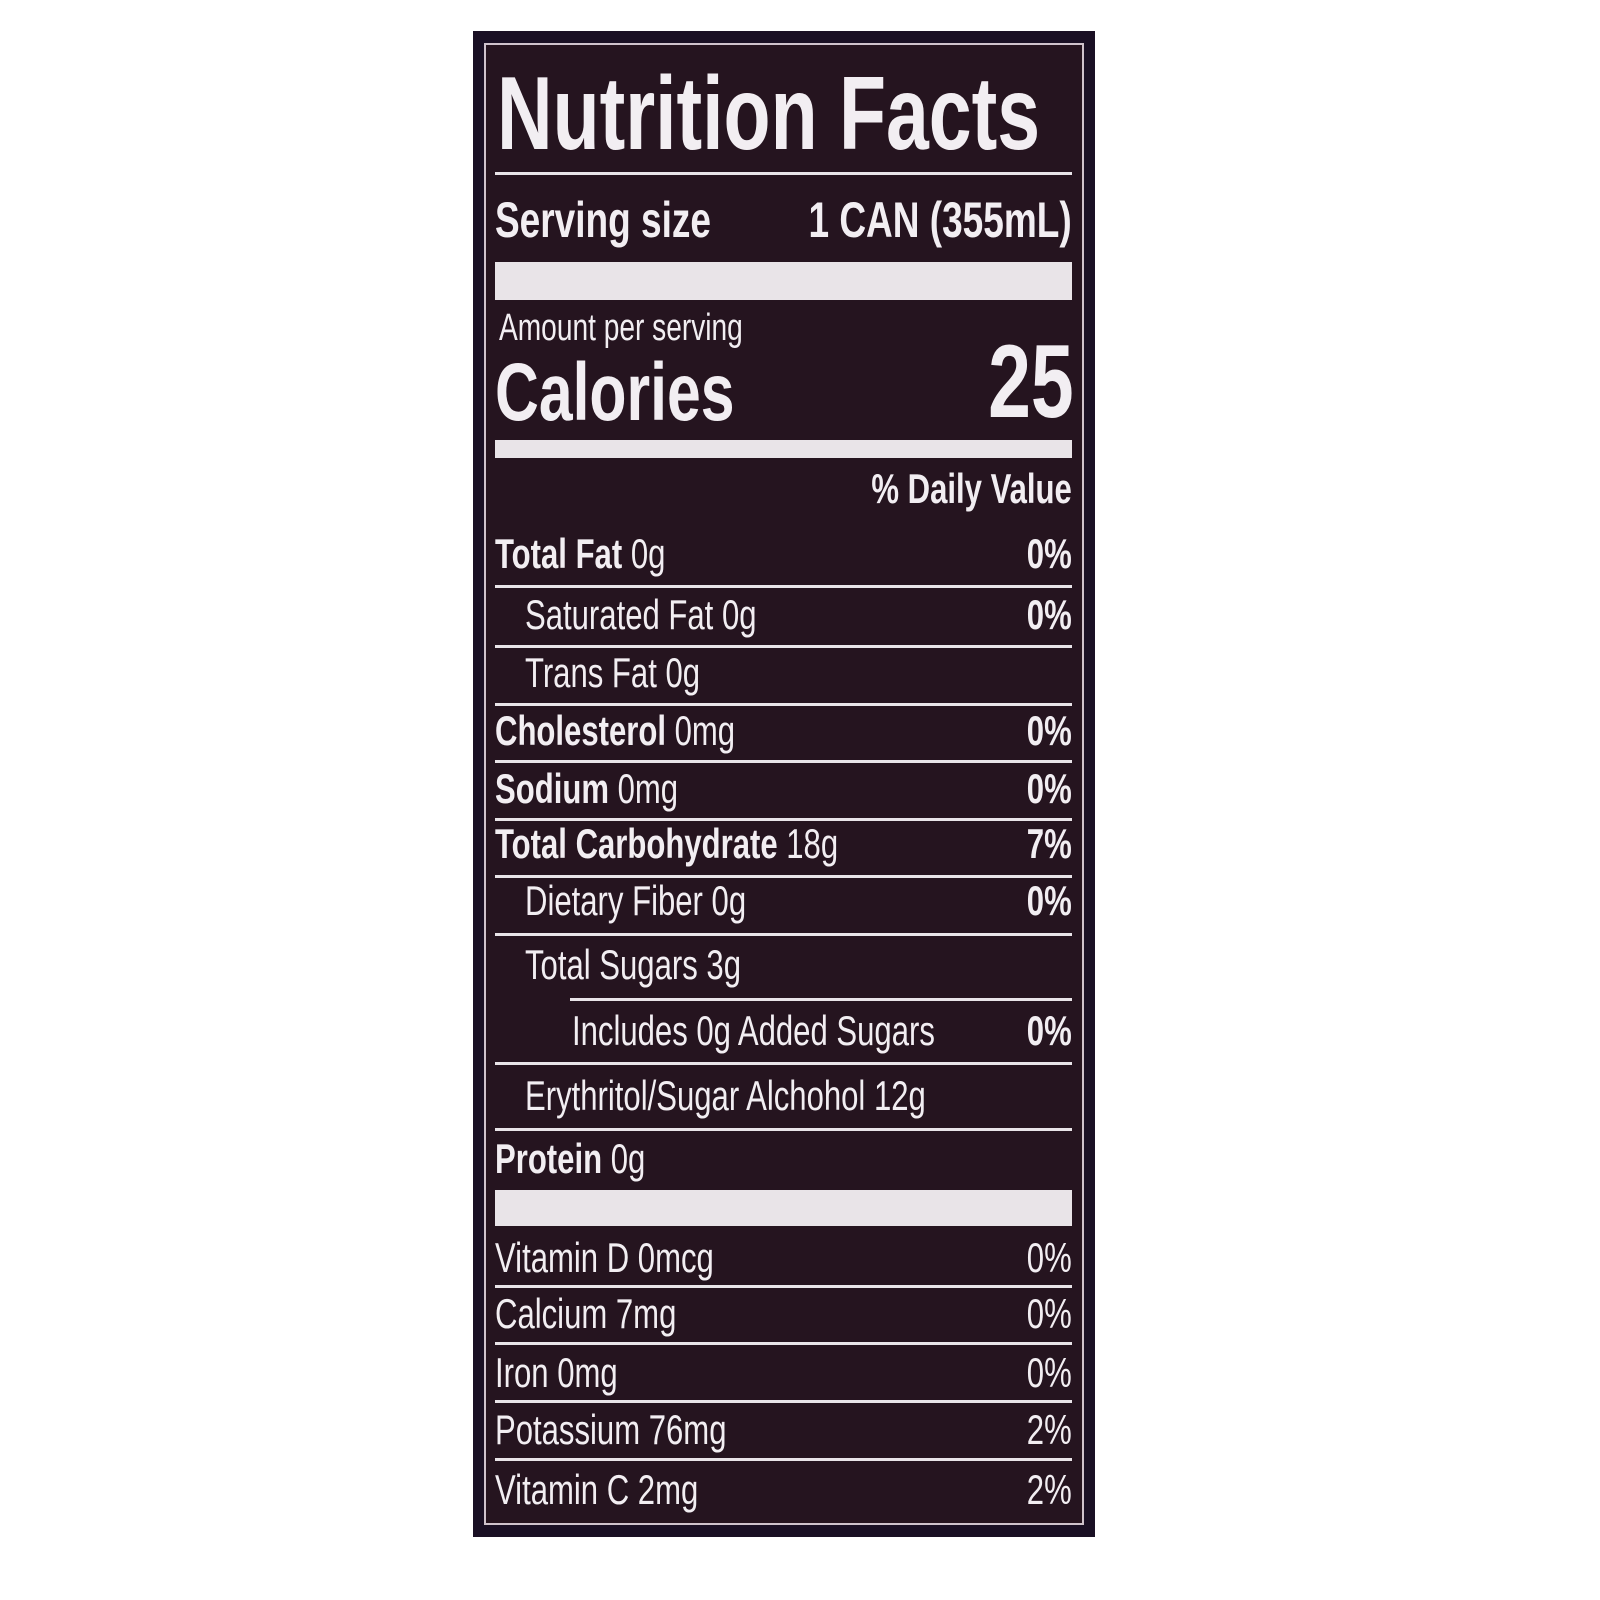 This screenshot has width=1600, height=1600. Describe the element at coordinates (611, 964) in the screenshot. I see `nutrient-name: Total Sugars` at that location.